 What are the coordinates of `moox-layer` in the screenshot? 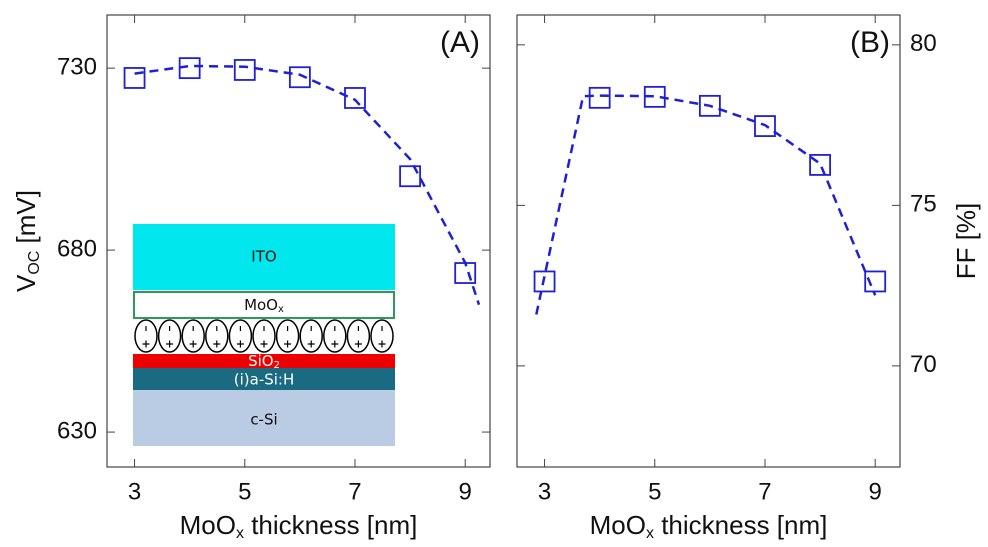 It's located at (264, 305).